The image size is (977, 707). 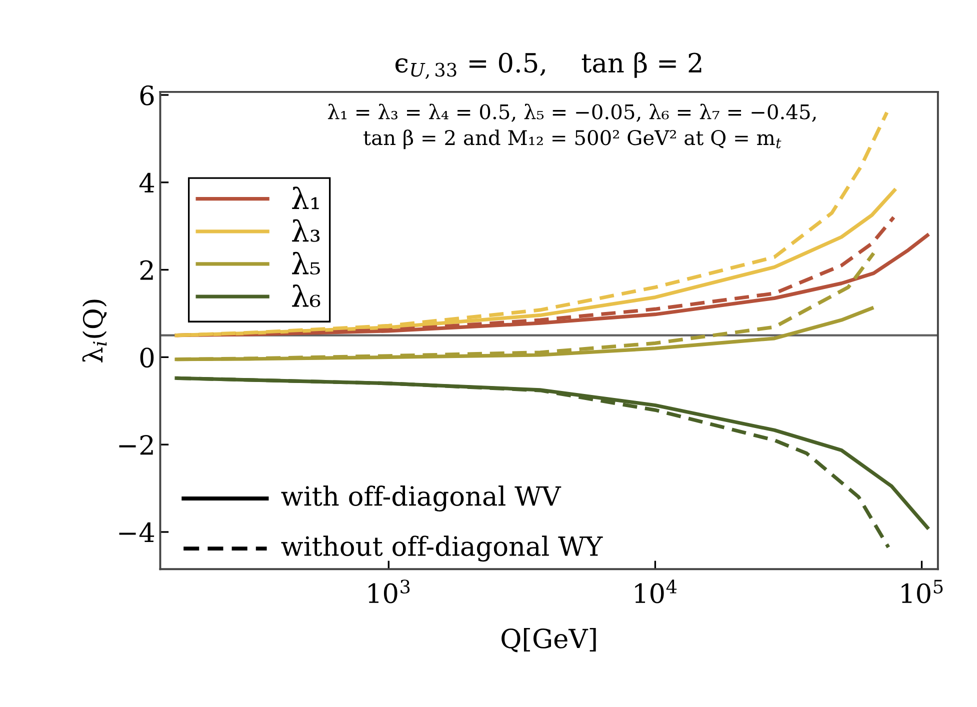 I want to click on y-tick-label: 2, so click(x=146, y=270).